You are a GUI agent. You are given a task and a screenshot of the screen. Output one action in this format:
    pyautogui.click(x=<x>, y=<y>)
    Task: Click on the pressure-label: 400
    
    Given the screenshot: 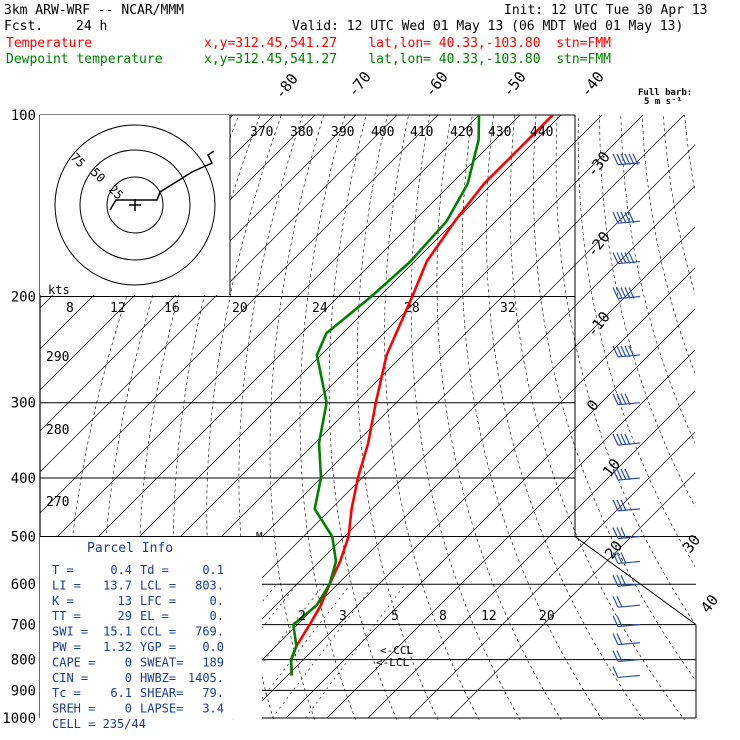 What is the action you would take?
    pyautogui.click(x=23, y=479)
    